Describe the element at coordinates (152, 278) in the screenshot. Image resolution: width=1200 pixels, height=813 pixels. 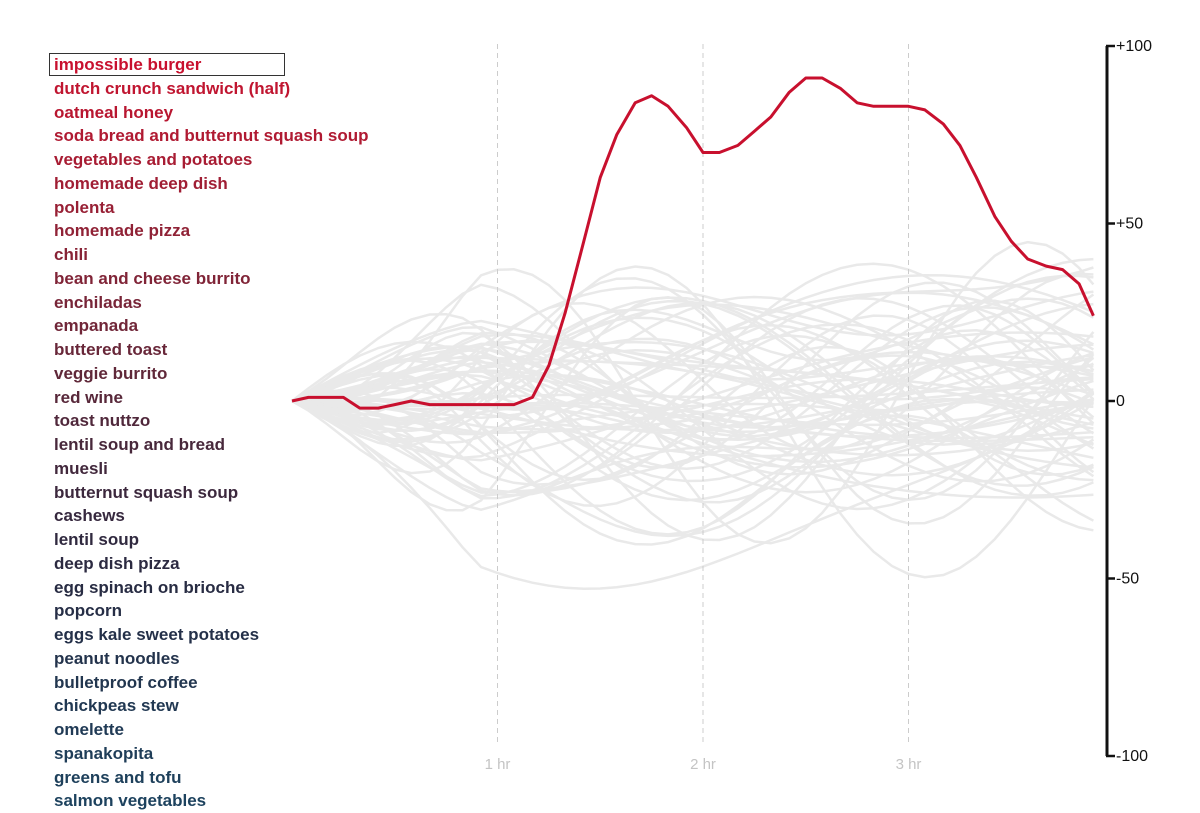
I see `food-list-item: bean and cheese burrito` at that location.